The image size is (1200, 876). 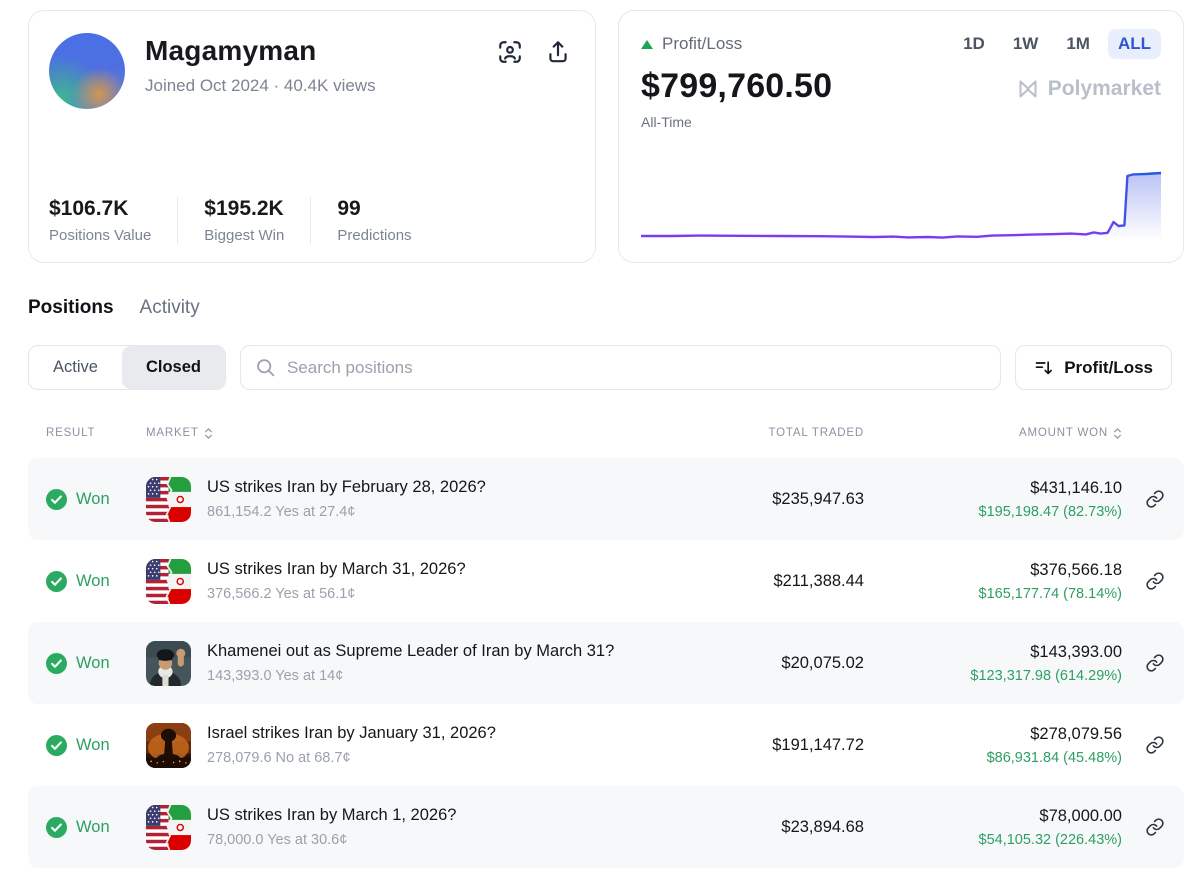 I want to click on amount-won-value: $431,146.10, so click(x=1076, y=487).